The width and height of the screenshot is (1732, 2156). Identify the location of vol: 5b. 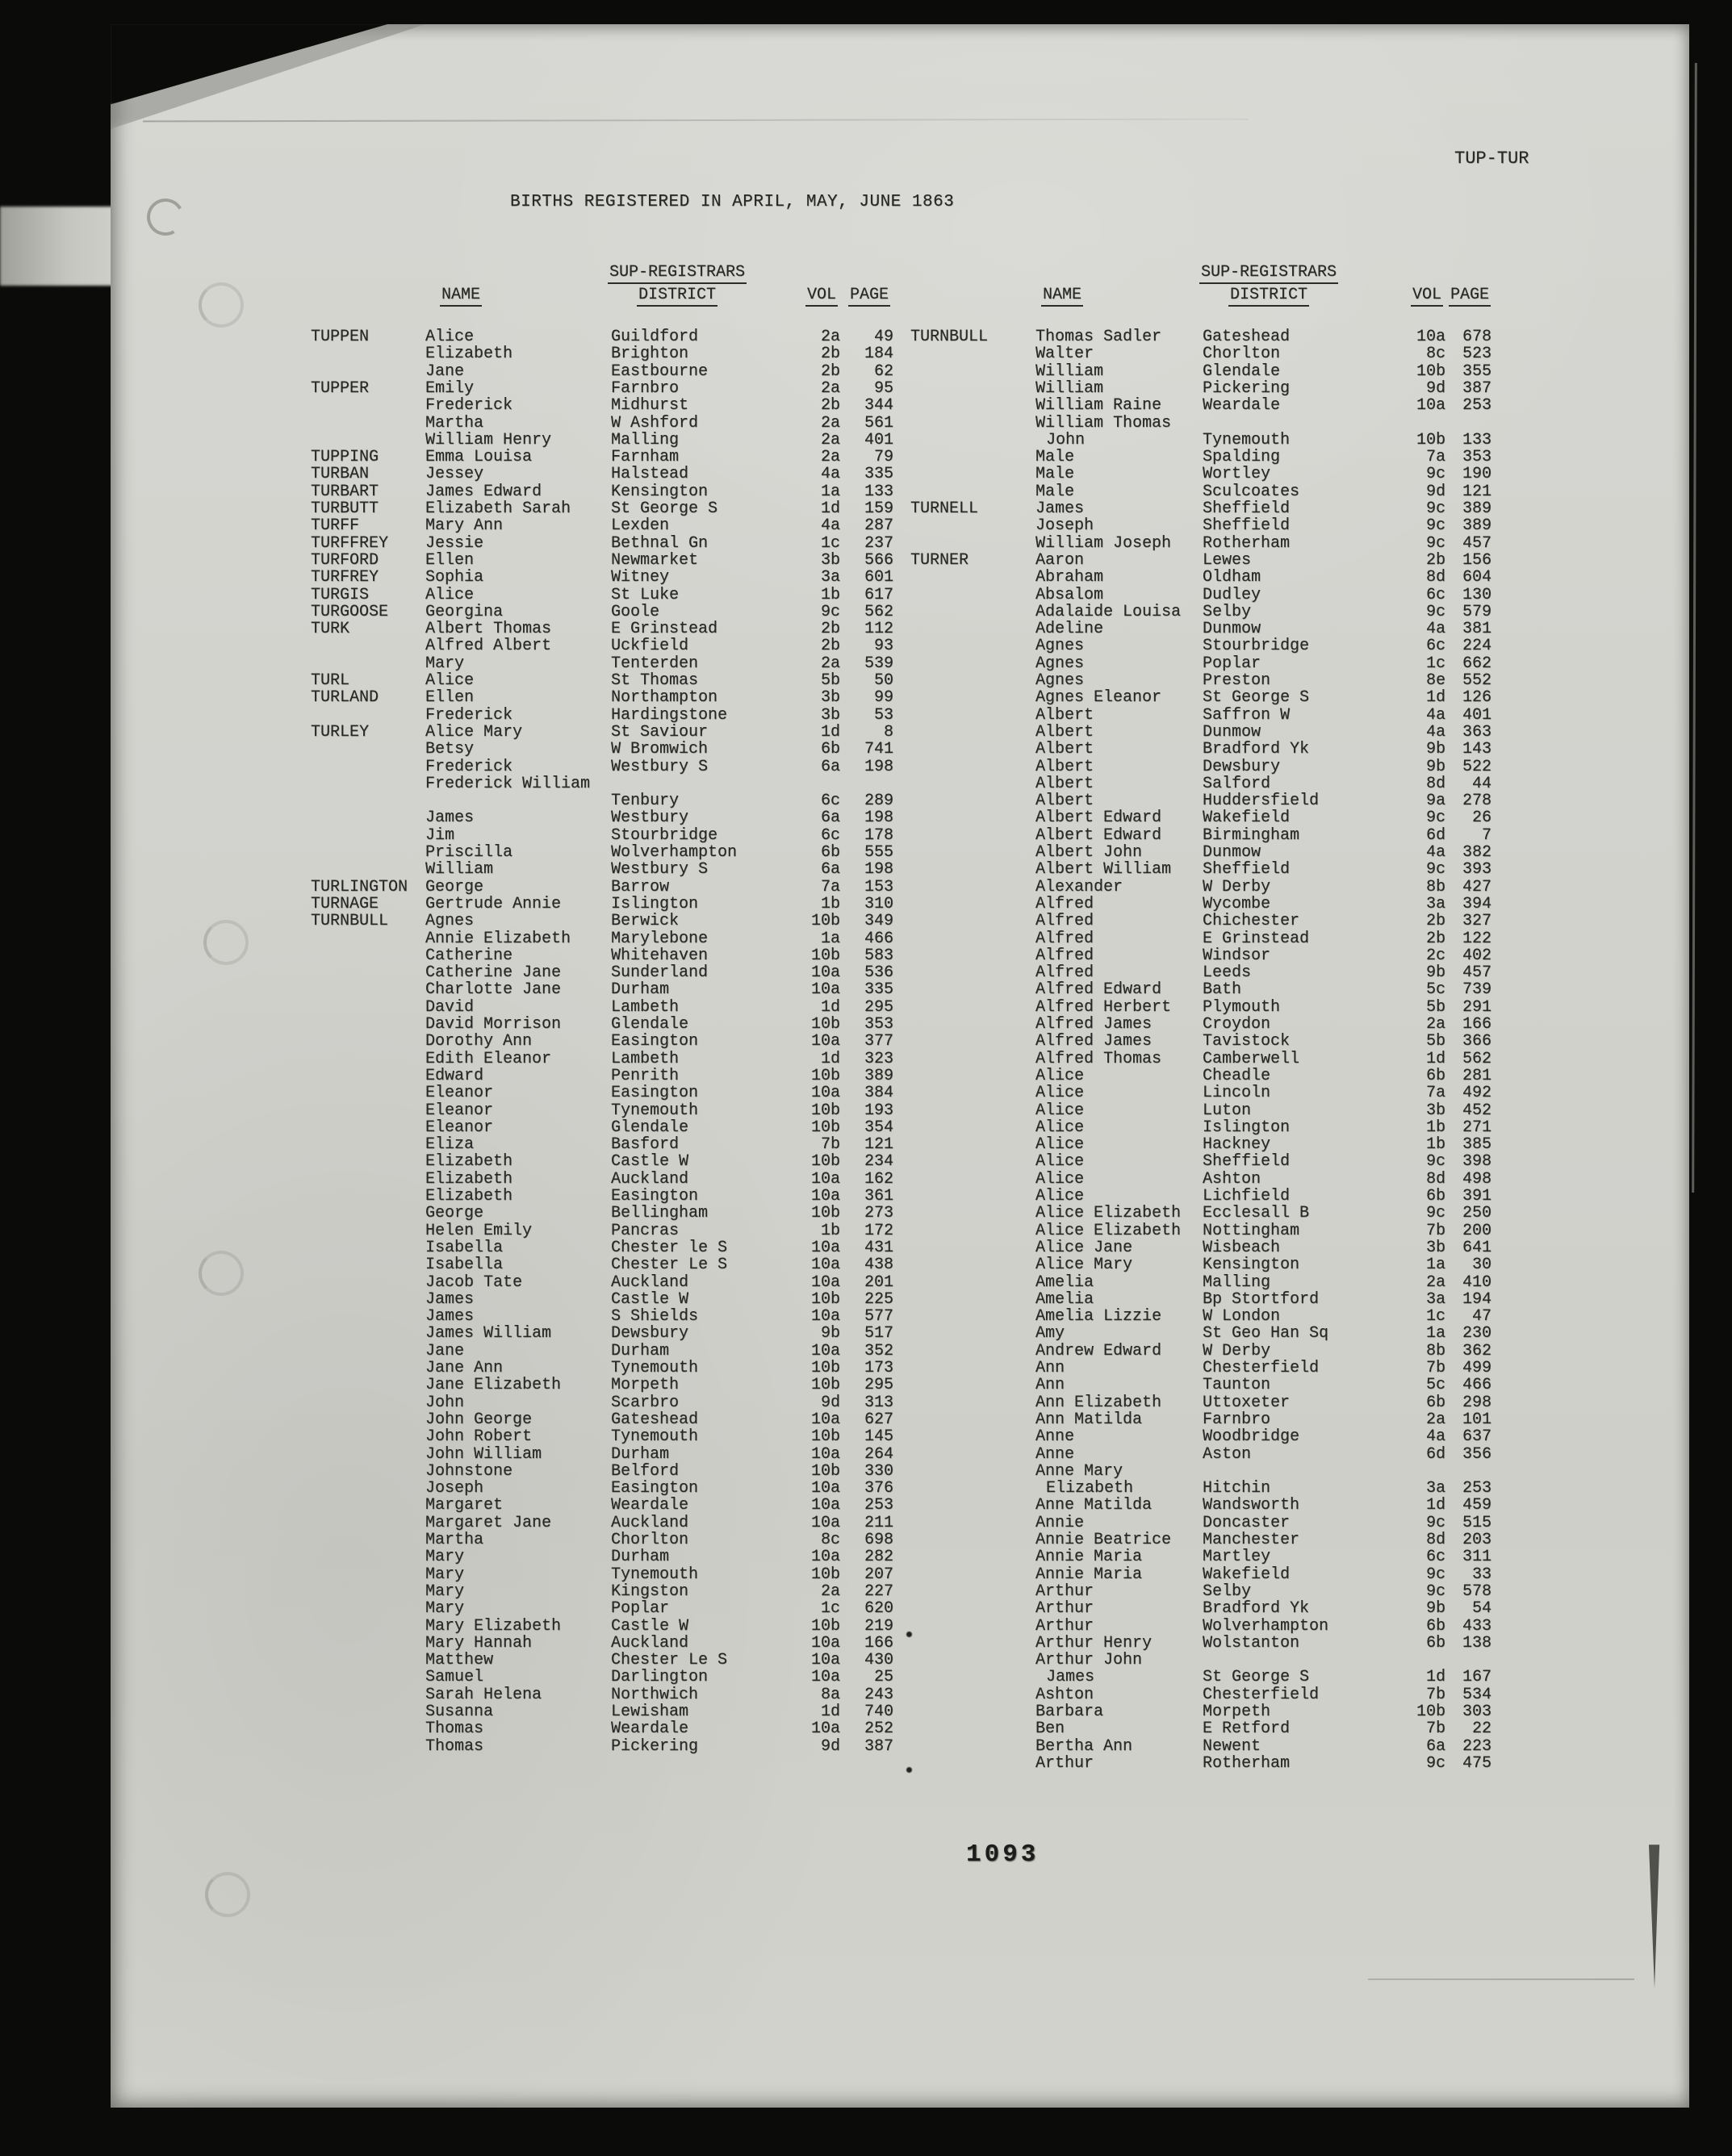
(830, 680).